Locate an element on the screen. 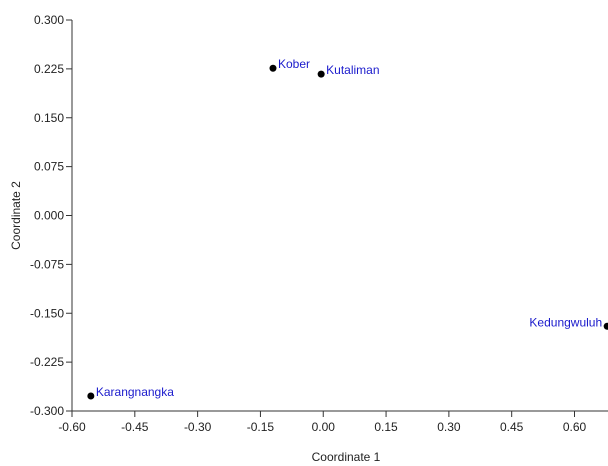 The width and height of the screenshot is (608, 466). x-tick-label: 0.15 is located at coordinates (386, 427).